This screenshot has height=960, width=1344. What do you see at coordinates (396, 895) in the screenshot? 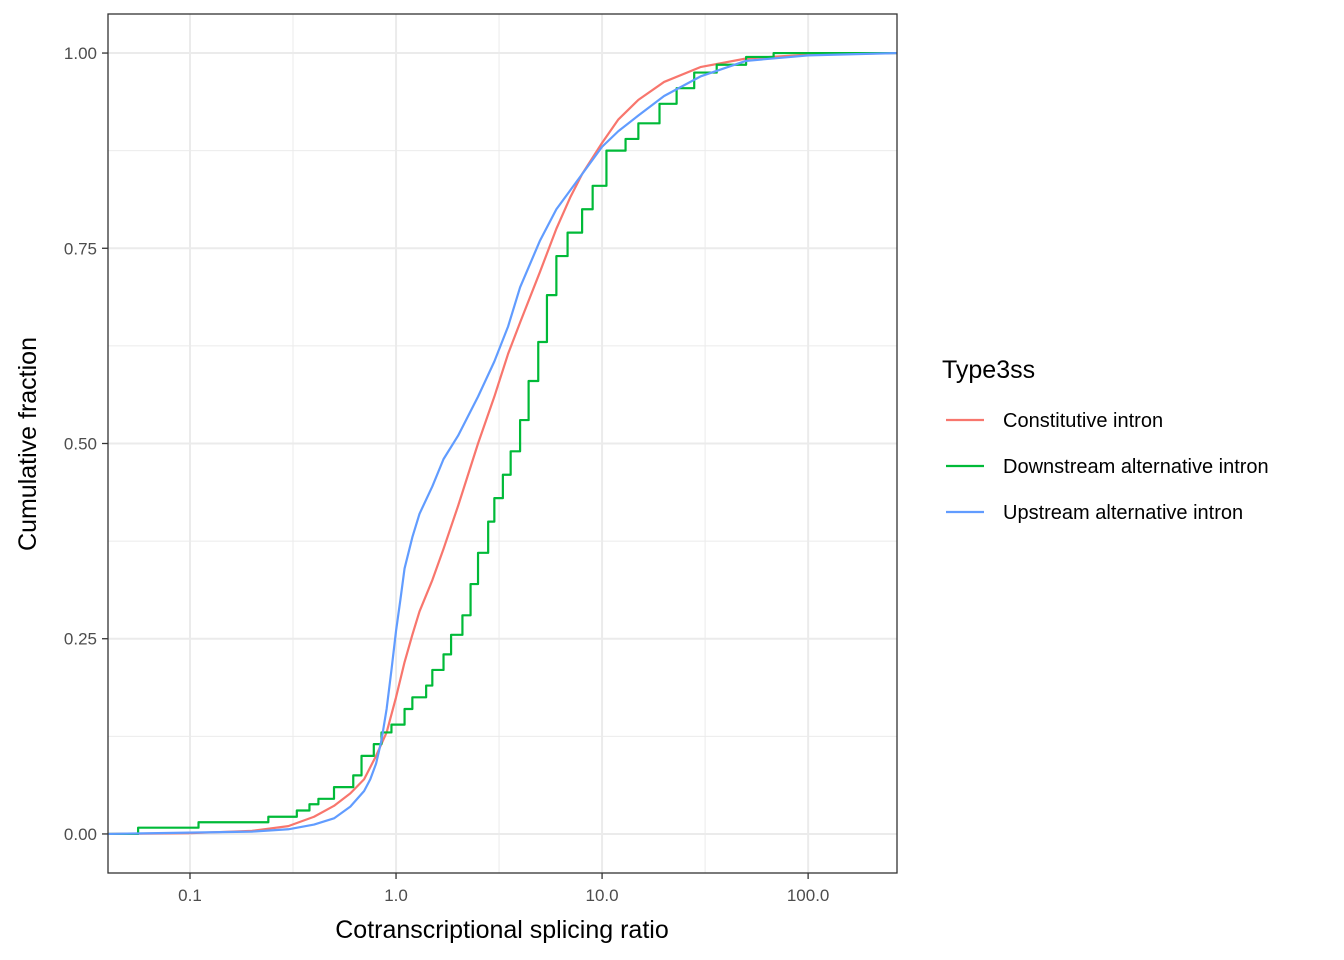
I see `x-tick-label: 1.0` at bounding box center [396, 895].